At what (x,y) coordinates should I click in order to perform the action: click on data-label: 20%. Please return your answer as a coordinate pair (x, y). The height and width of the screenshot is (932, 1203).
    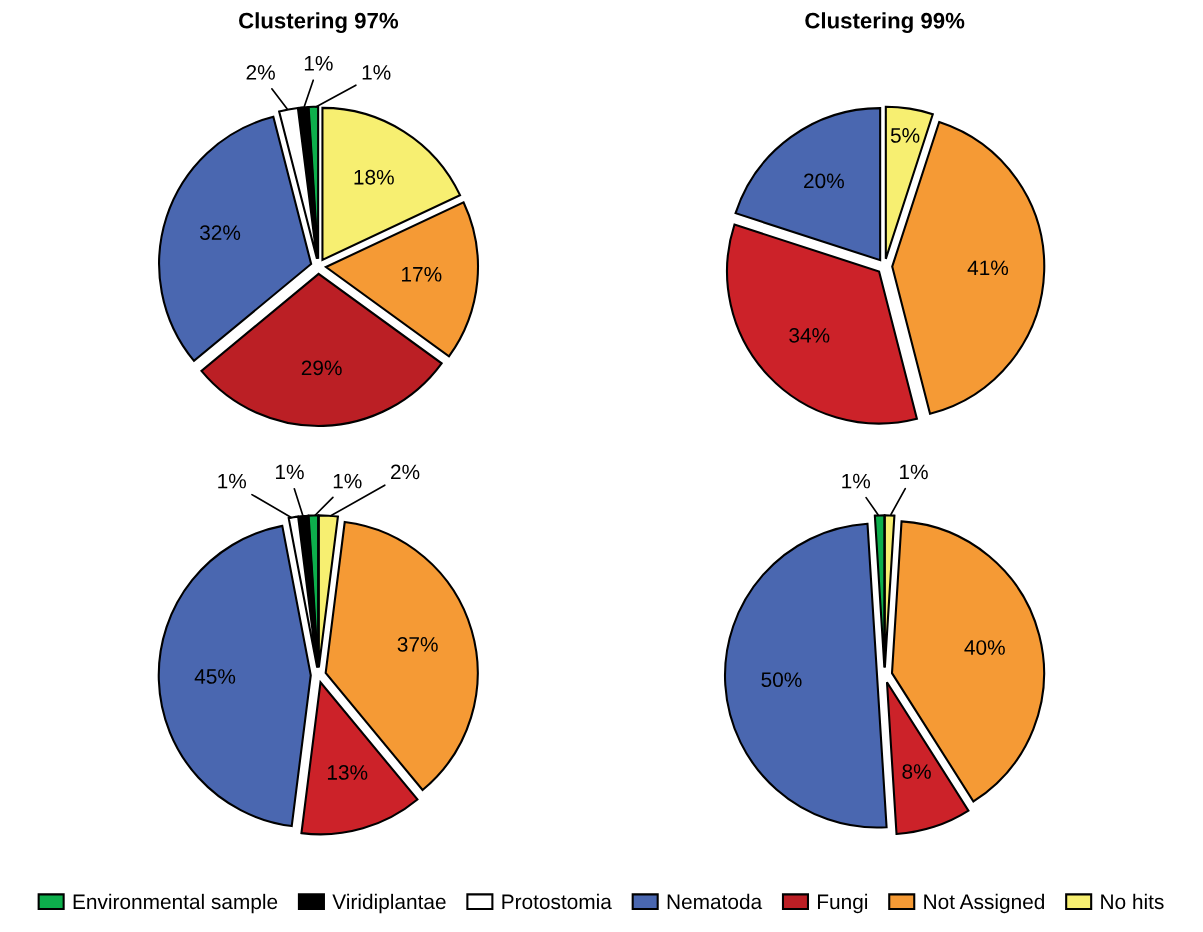
    Looking at the image, I should click on (824, 181).